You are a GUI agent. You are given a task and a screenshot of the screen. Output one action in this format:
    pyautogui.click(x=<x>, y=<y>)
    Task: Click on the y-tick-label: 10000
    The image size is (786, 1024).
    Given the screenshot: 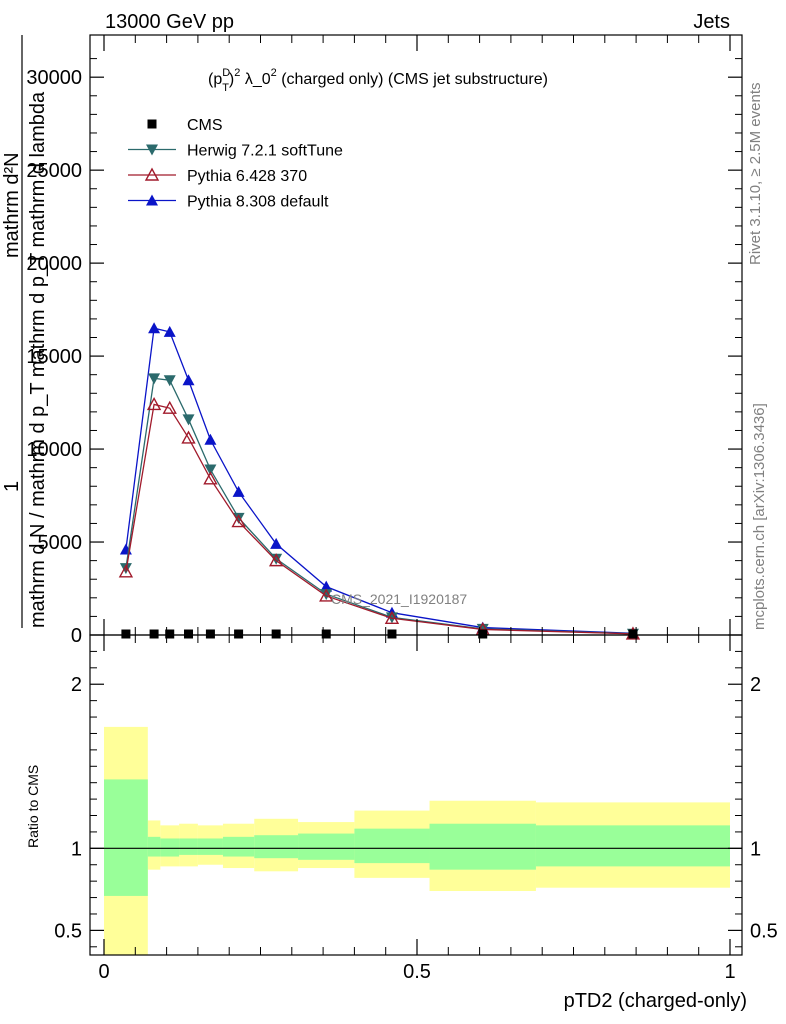 What is the action you would take?
    pyautogui.click(x=54, y=450)
    